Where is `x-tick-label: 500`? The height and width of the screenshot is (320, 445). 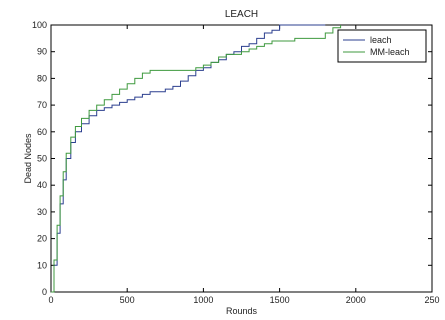
x-tick-label: 500 is located at coordinates (127, 300).